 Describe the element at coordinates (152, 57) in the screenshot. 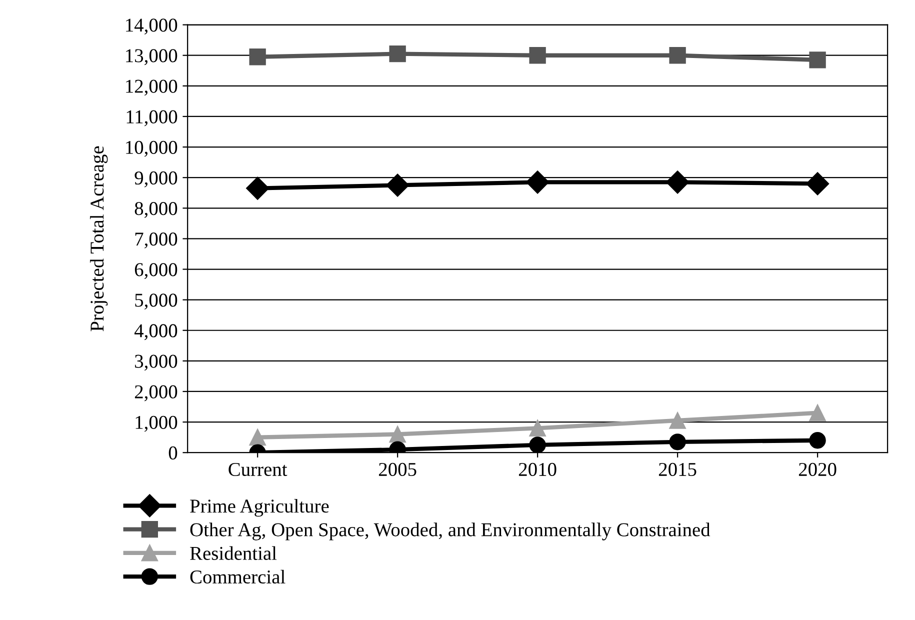

I see `y-tick-label: 13,000` at that location.